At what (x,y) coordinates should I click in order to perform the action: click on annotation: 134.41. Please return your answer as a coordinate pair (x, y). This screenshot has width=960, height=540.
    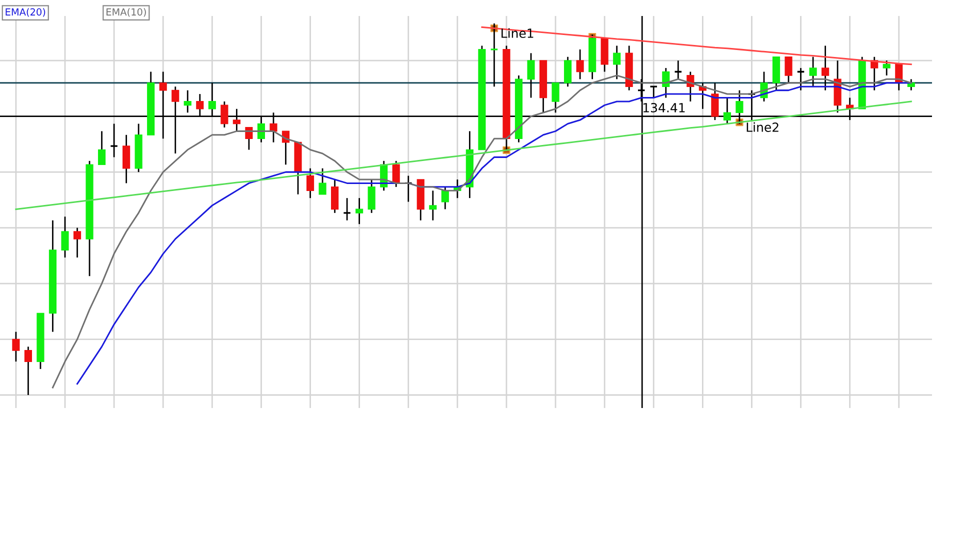
    Looking at the image, I should click on (664, 107).